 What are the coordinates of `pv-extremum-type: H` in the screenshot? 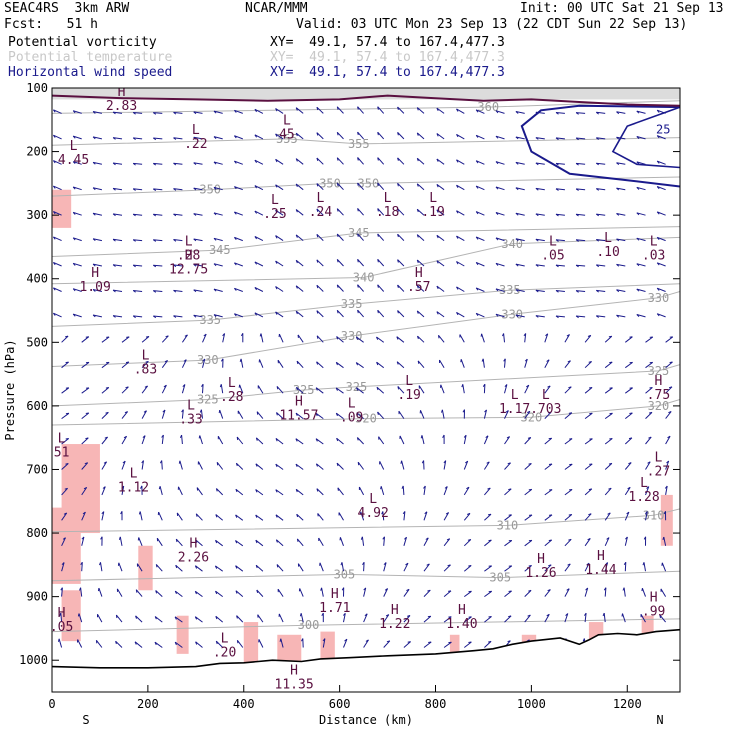 It's located at (659, 381).